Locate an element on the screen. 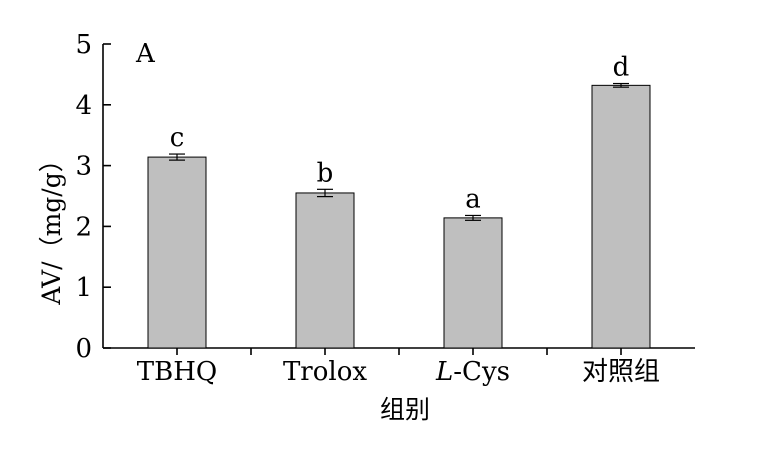 This screenshot has height=466, width=773. y-axis-label: AV/（mg/g） is located at coordinates (51, 226).